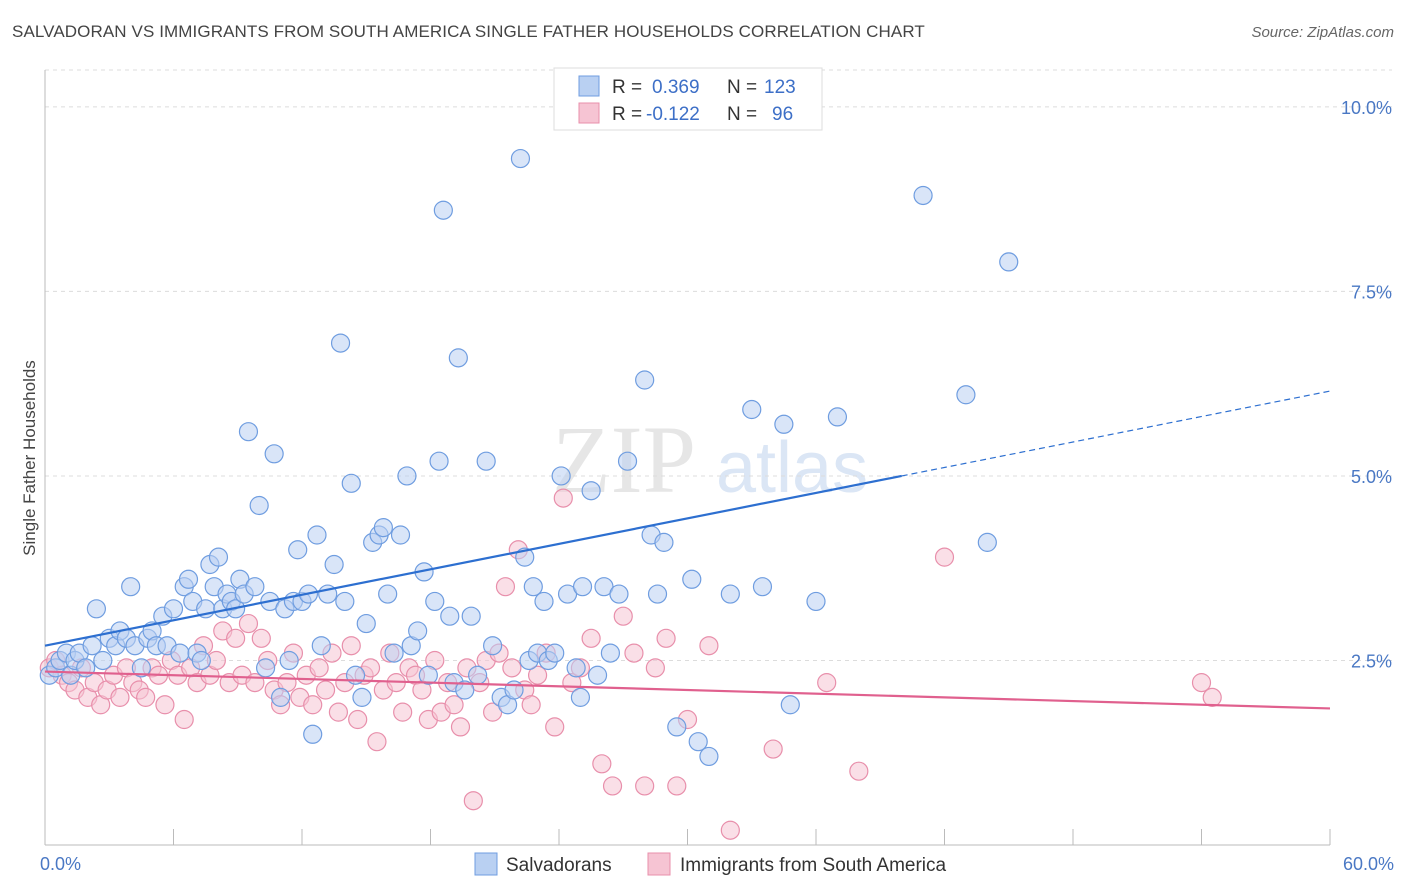  Describe the element at coordinates (1368, 864) in the screenshot. I see `x-tick-label-1: 60.0%` at that location.